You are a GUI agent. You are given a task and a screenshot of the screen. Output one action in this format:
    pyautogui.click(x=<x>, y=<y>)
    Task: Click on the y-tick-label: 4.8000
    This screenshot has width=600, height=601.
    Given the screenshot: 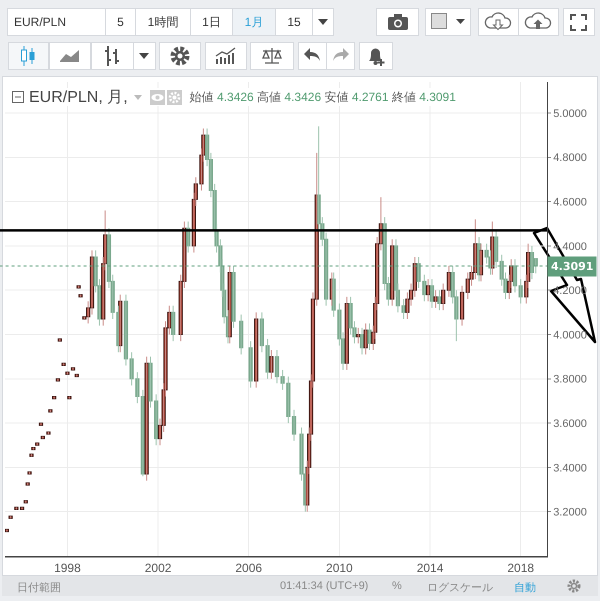 What is the action you would take?
    pyautogui.click(x=570, y=158)
    